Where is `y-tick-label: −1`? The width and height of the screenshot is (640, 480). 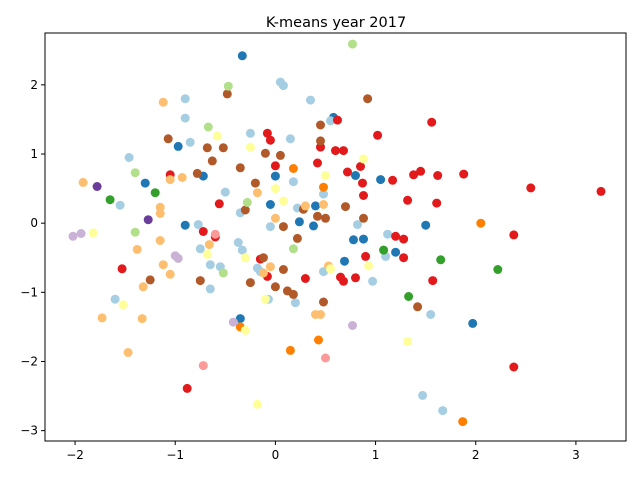 y-tick-label: −1 is located at coordinates (29, 292).